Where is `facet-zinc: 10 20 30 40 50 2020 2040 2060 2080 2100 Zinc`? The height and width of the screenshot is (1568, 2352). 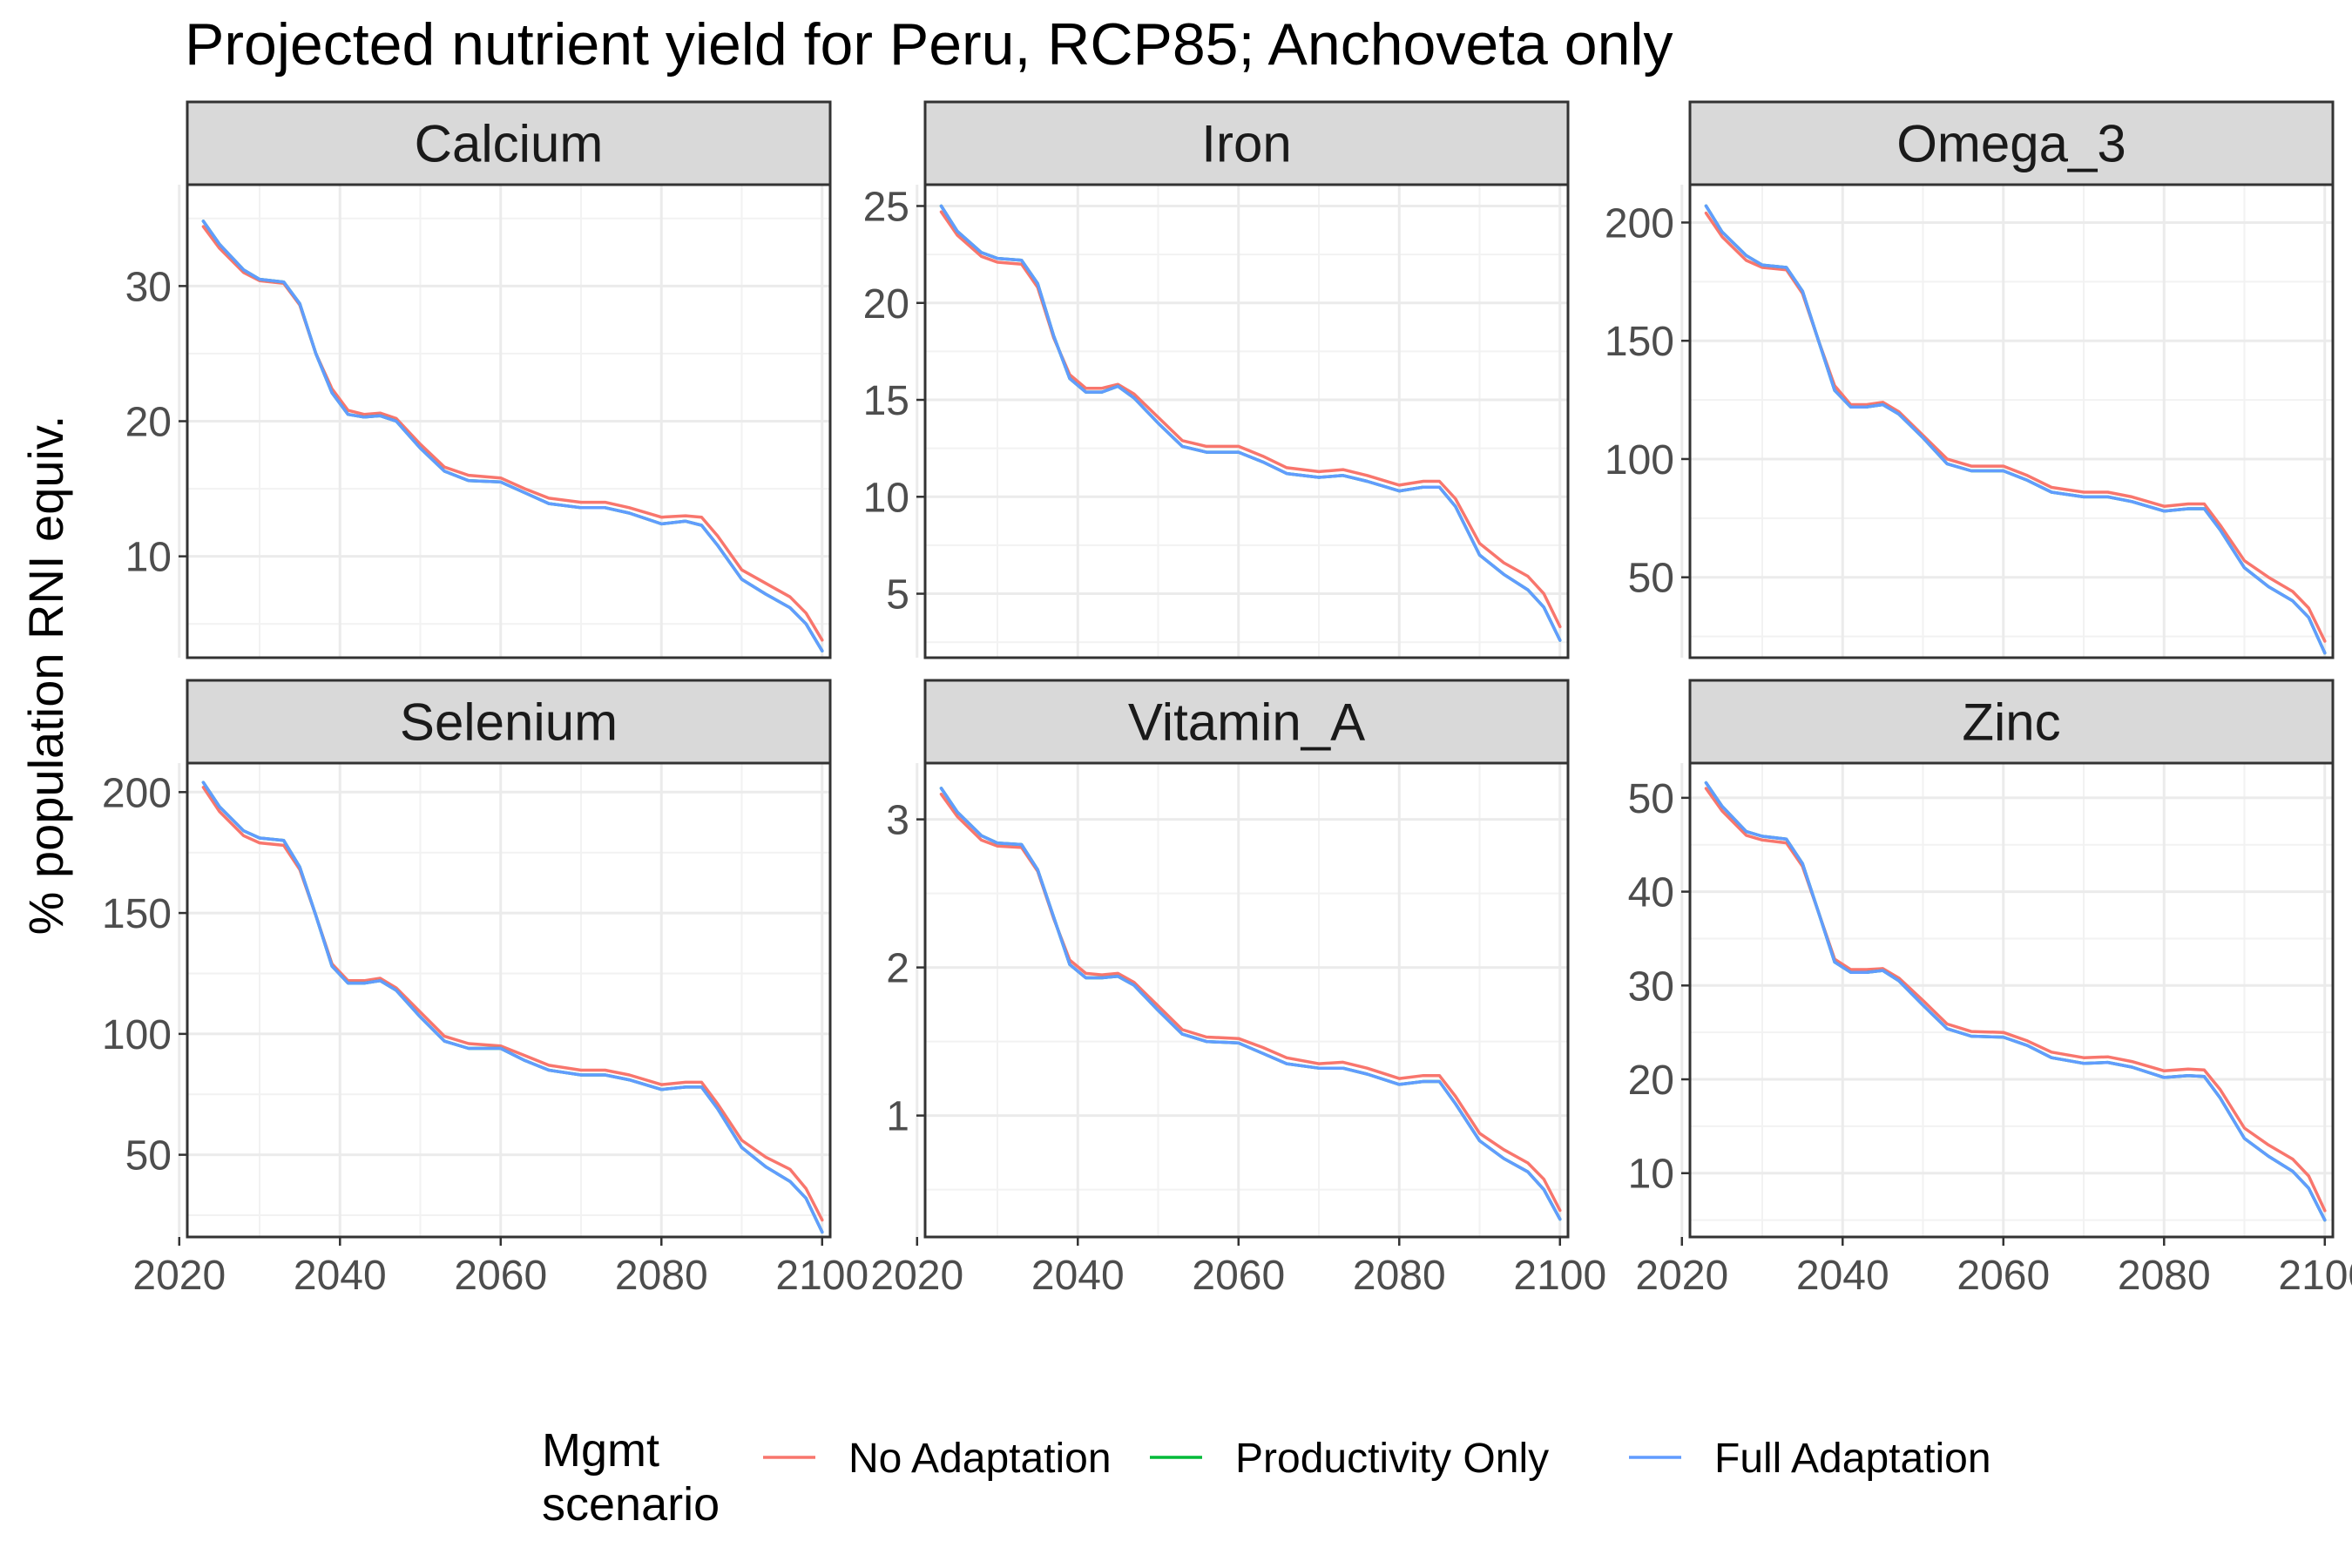 facet-zinc: 10 20 30 40 50 2020 2040 2060 2080 2100 Zinc is located at coordinates (1990, 989).